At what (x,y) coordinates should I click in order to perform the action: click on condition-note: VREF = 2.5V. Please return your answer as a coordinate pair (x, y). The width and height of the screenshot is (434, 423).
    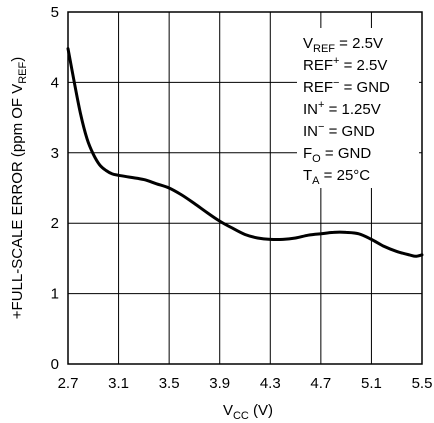
    Looking at the image, I should click on (343, 45).